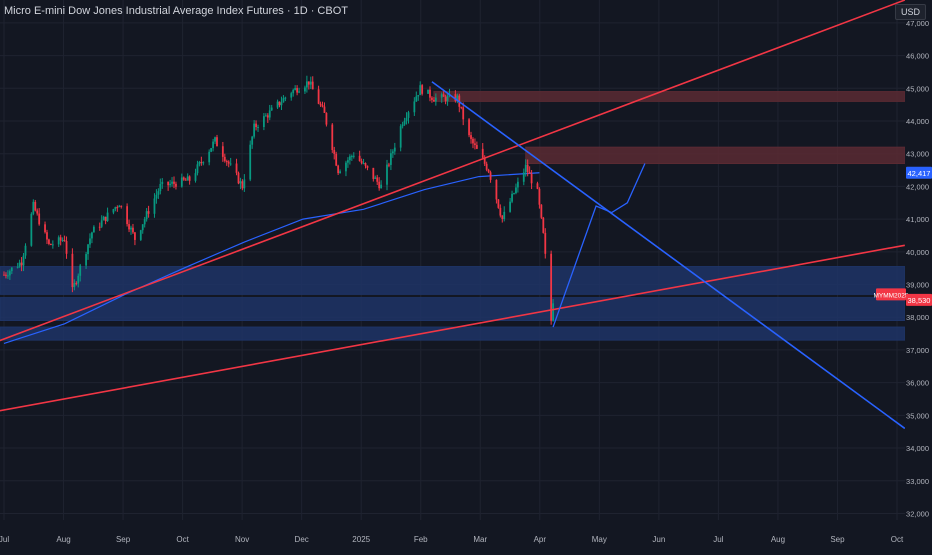 Image resolution: width=932 pixels, height=555 pixels. Describe the element at coordinates (917, 219) in the screenshot. I see `y-tick-label: 41,000` at that location.